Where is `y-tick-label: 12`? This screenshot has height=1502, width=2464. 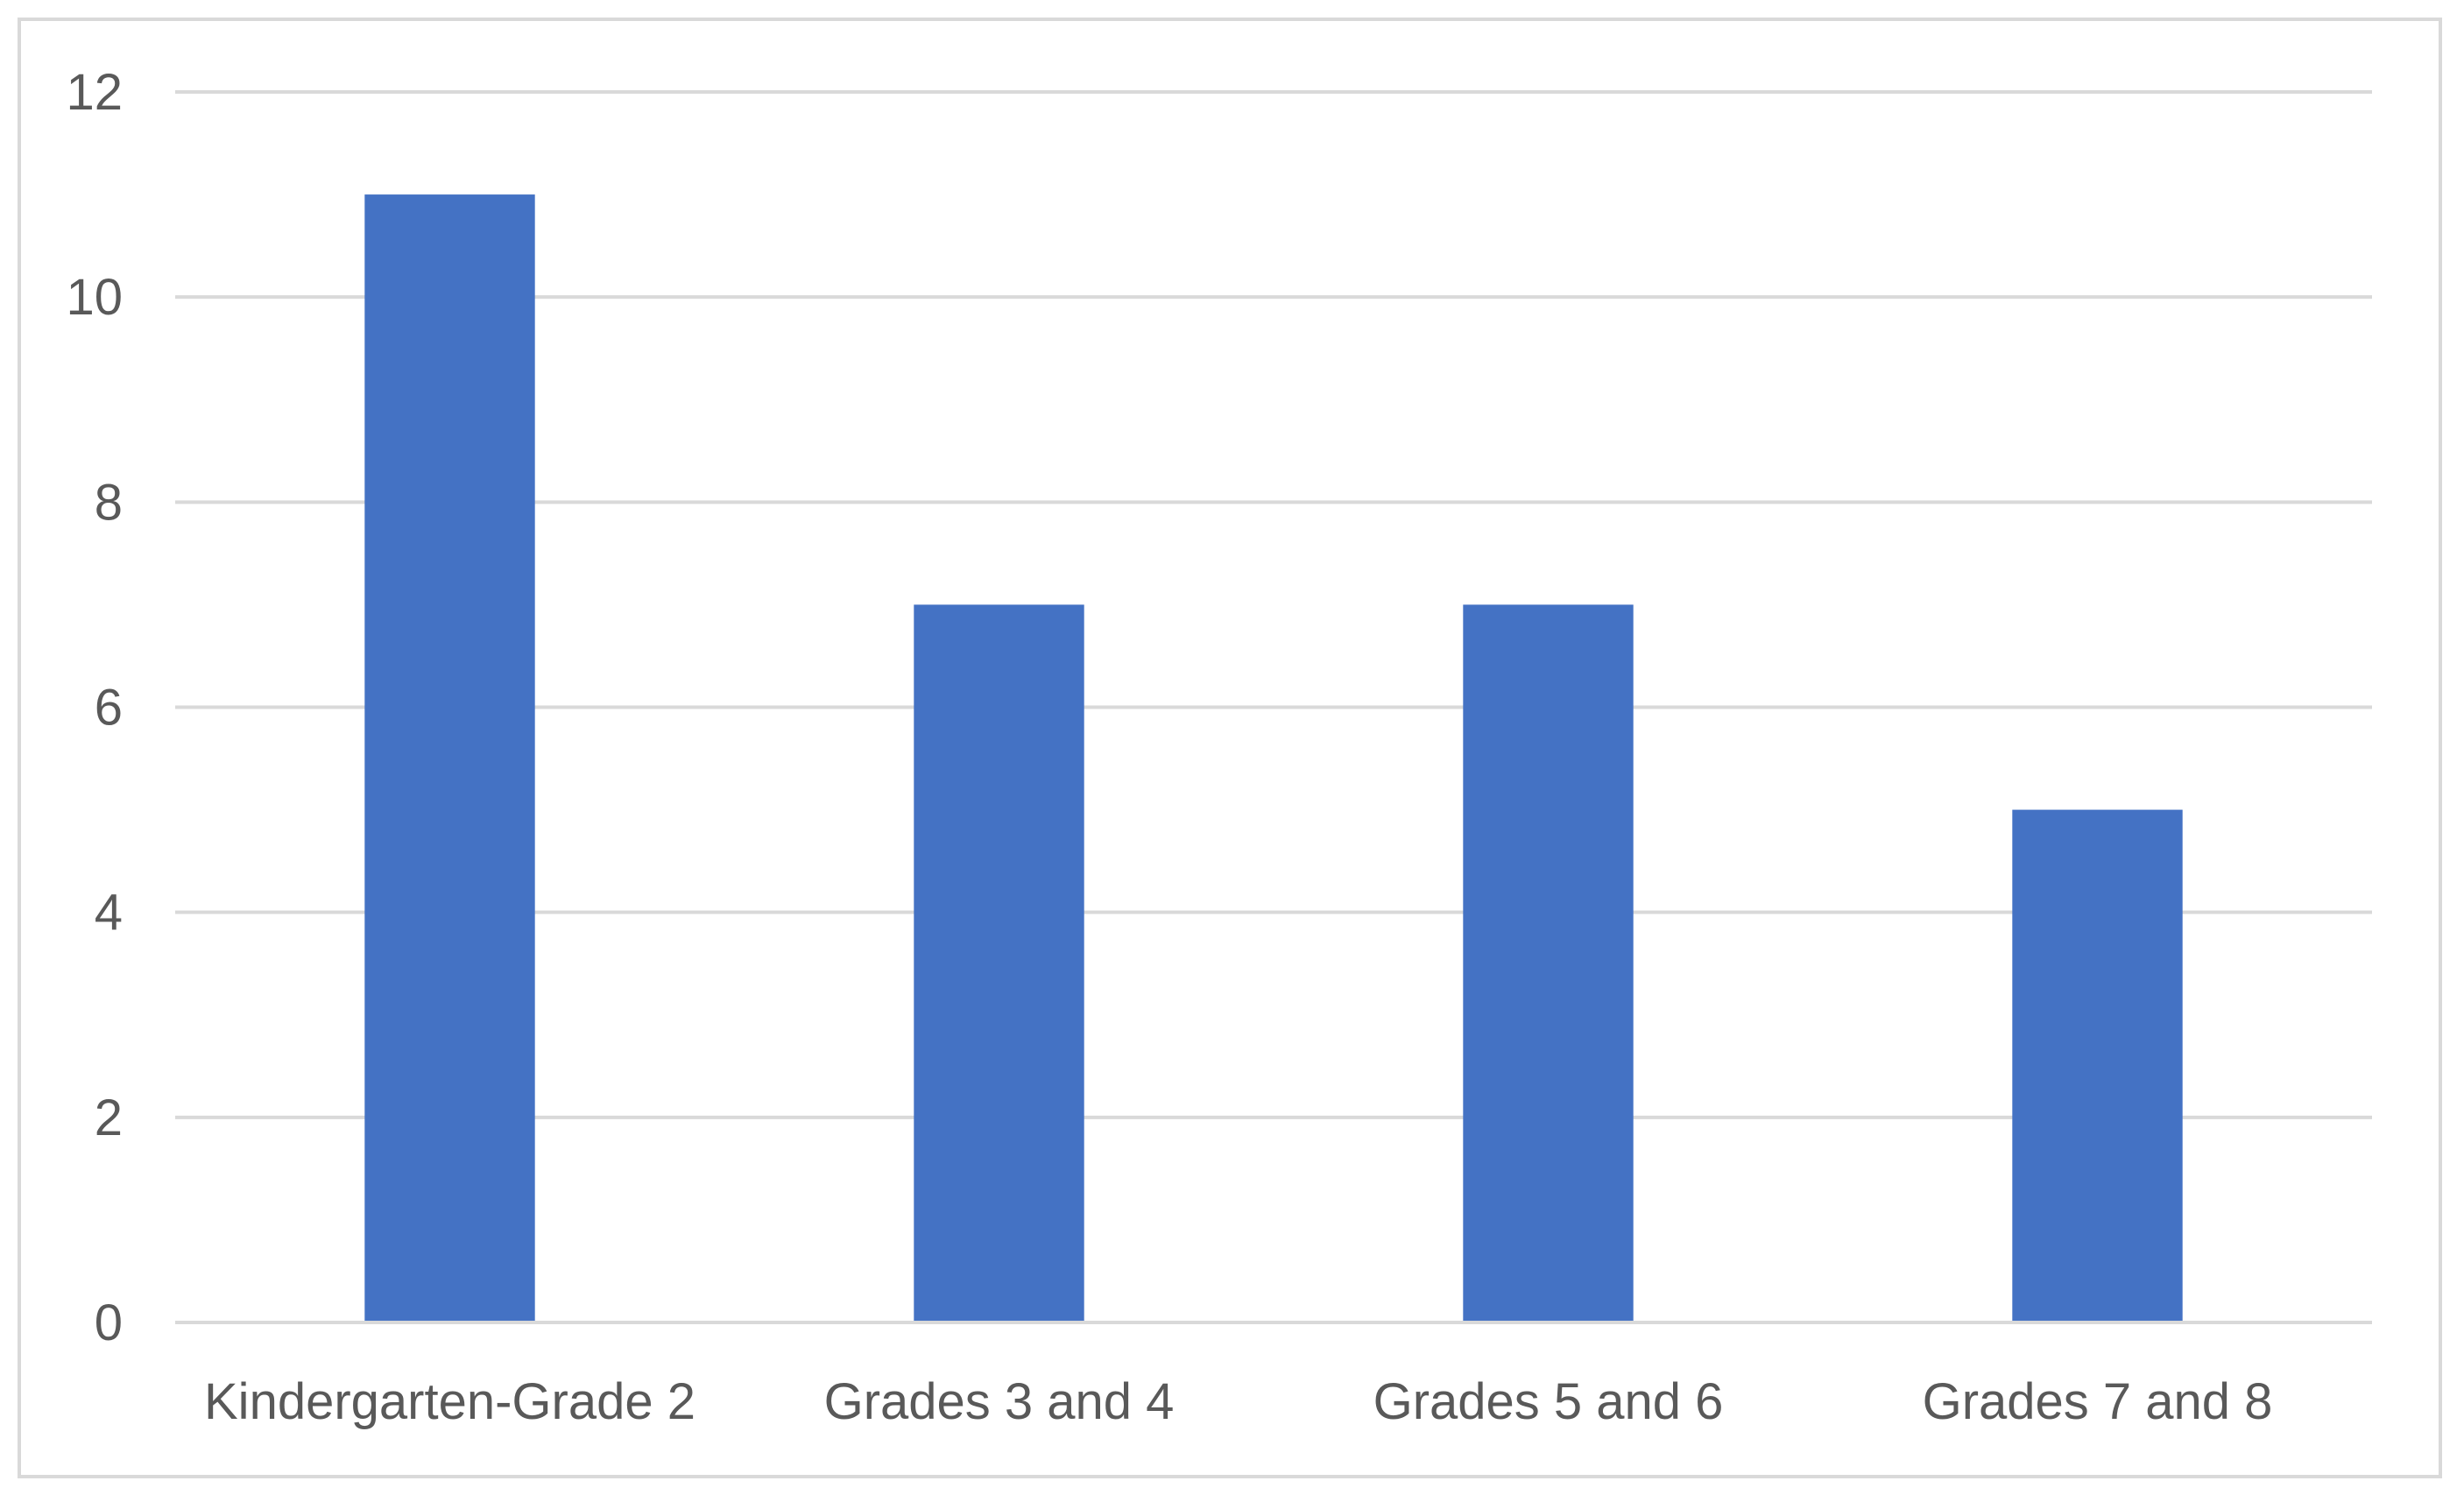 y-tick-label: 12 is located at coordinates (94, 93).